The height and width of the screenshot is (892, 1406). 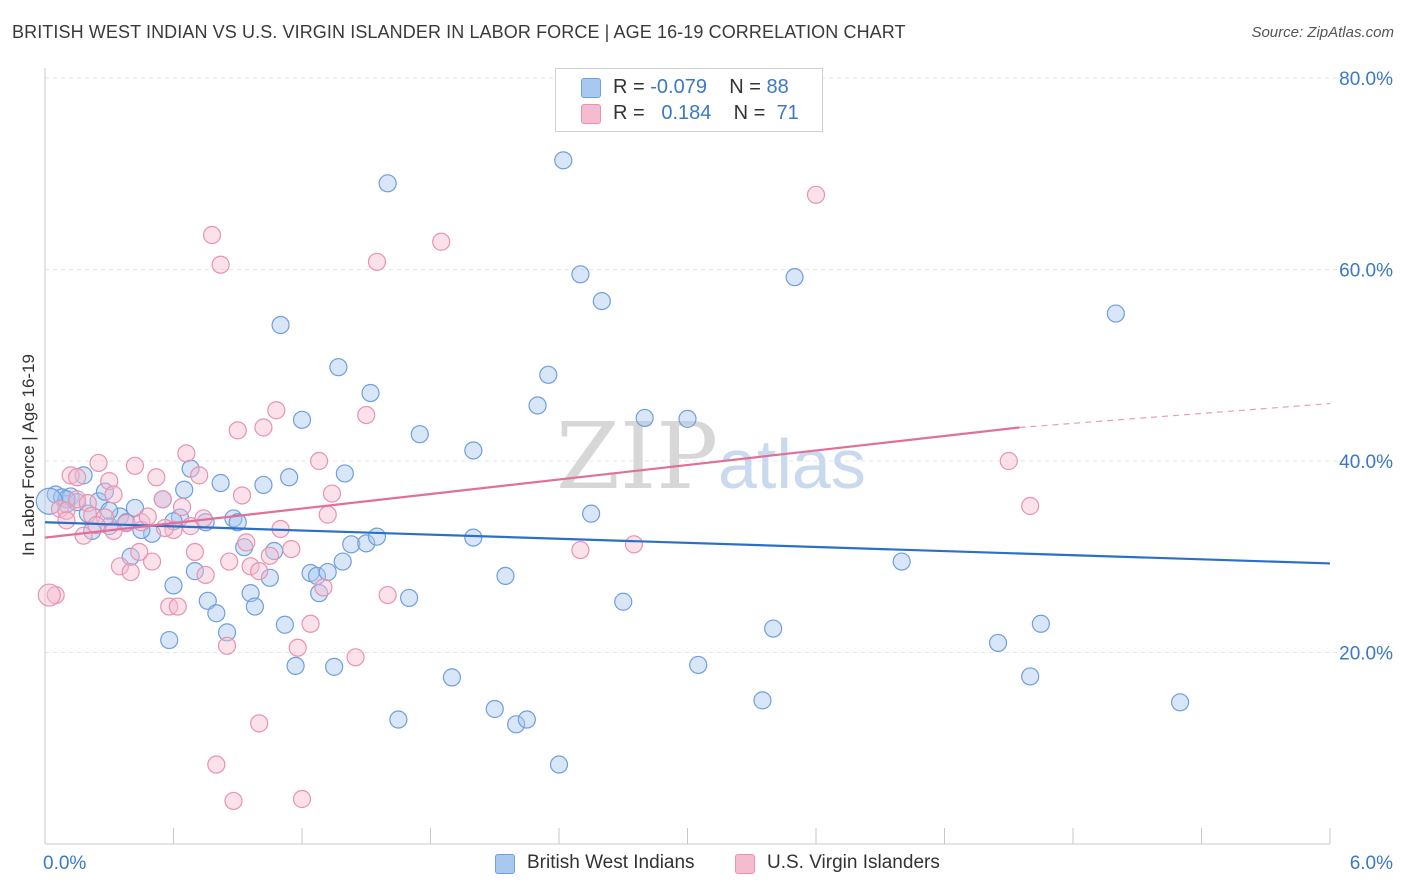 What do you see at coordinates (777, 87) in the screenshot?
I see `legend-n-value: 88` at bounding box center [777, 87].